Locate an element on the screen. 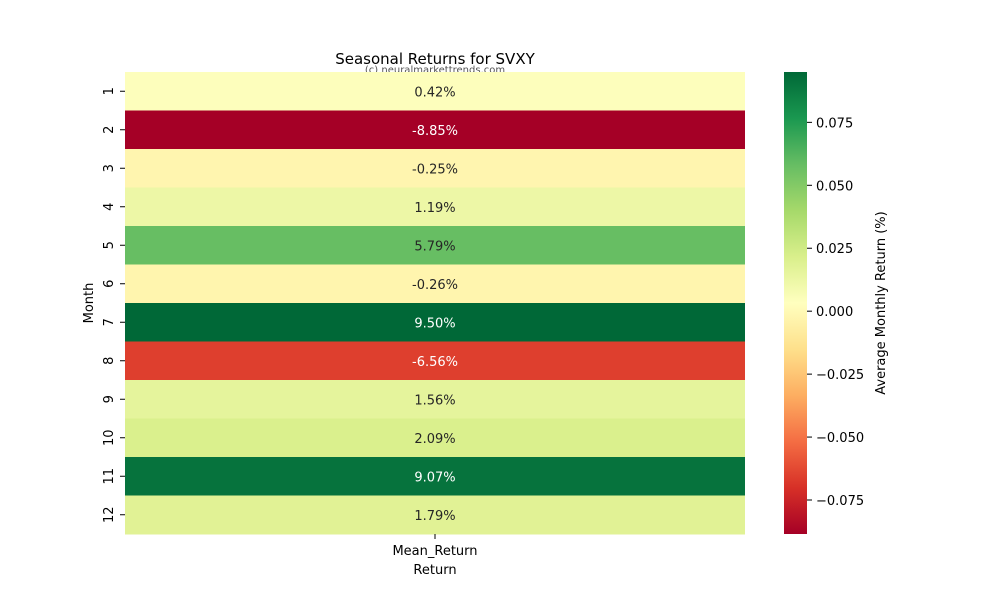  cell-value-label: -0.25% is located at coordinates (435, 169).